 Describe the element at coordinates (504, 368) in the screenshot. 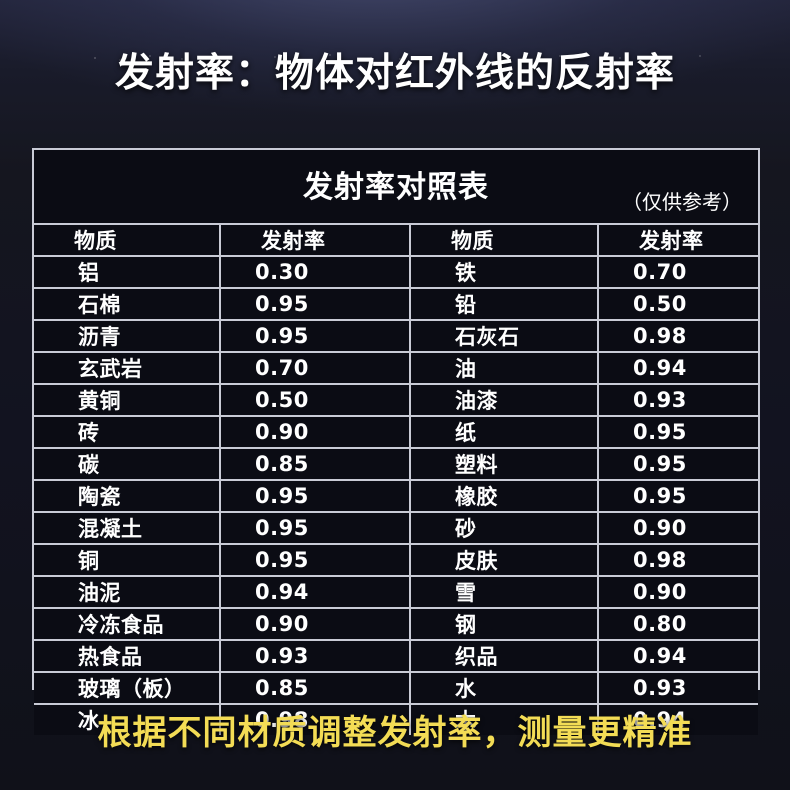

I see `cell-material-right: 油` at that location.